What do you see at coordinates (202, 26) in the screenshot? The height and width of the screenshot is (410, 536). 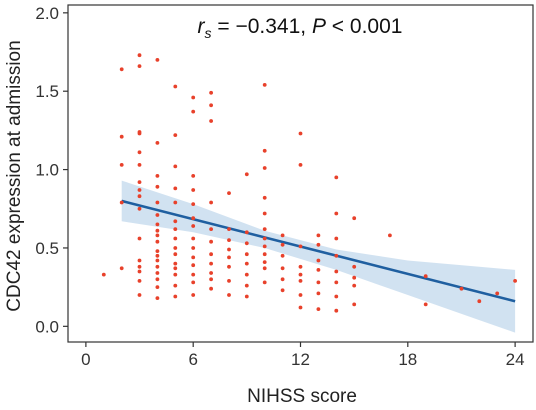 I see `r-symbol: r` at bounding box center [202, 26].